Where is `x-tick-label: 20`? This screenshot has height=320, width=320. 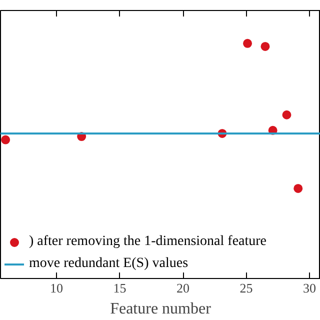 x-tick-label: 20 is located at coordinates (183, 288).